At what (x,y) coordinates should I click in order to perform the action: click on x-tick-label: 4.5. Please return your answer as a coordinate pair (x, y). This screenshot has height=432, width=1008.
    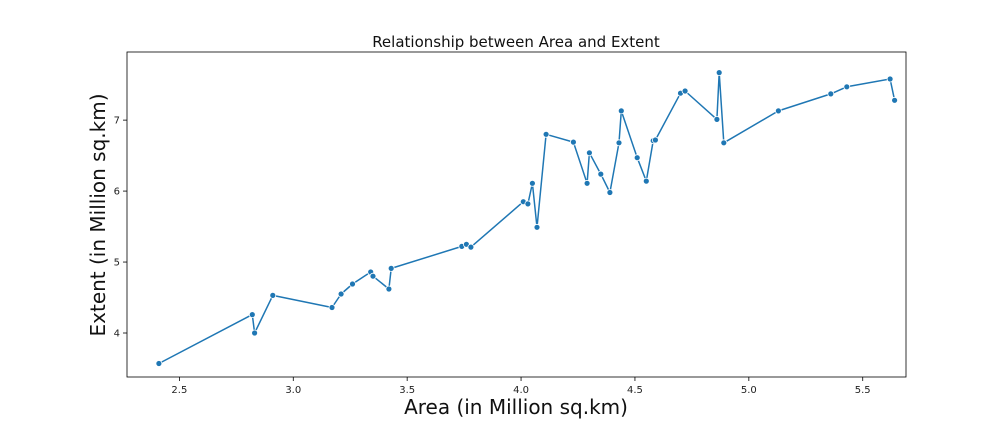
    Looking at the image, I should click on (635, 390).